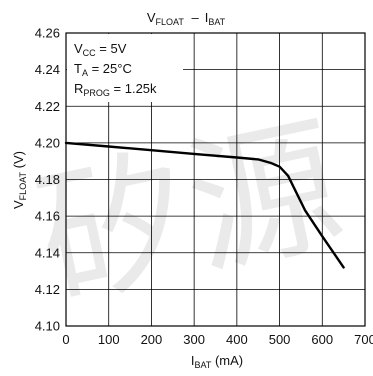  Describe the element at coordinates (217, 339) in the screenshot. I see `x-tick-labels: 0 100 200 300 400 500 600 700` at that location.